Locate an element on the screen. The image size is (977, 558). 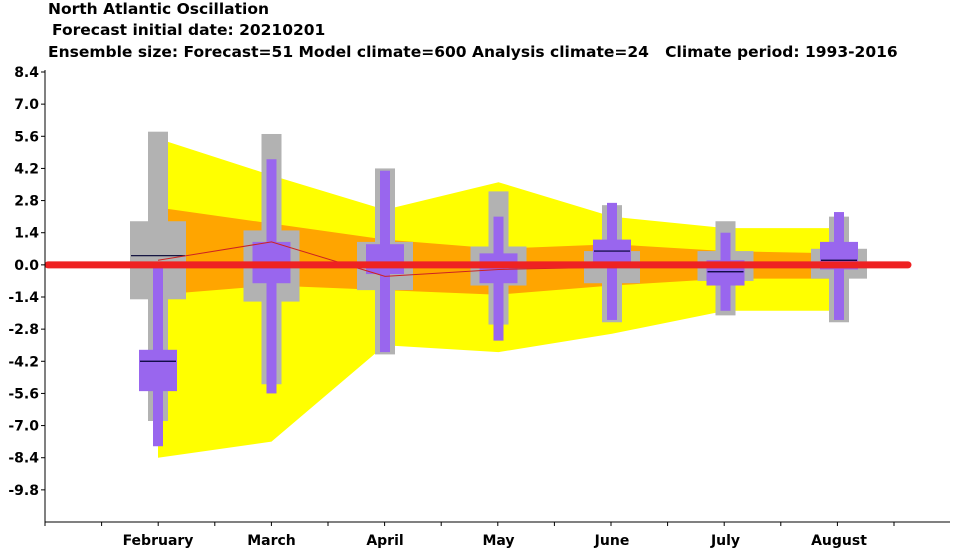
y-tick-label: 0.0 is located at coordinates (26, 266).